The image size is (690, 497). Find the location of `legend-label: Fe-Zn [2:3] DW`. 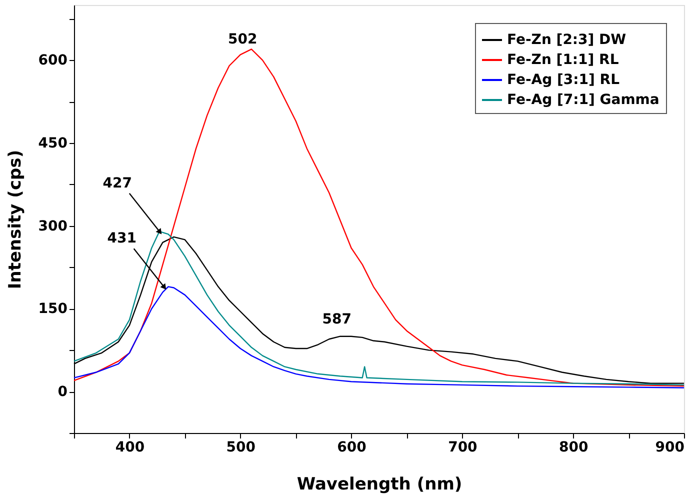

legend-label: Fe-Zn [2:3] DW is located at coordinates (566, 40).